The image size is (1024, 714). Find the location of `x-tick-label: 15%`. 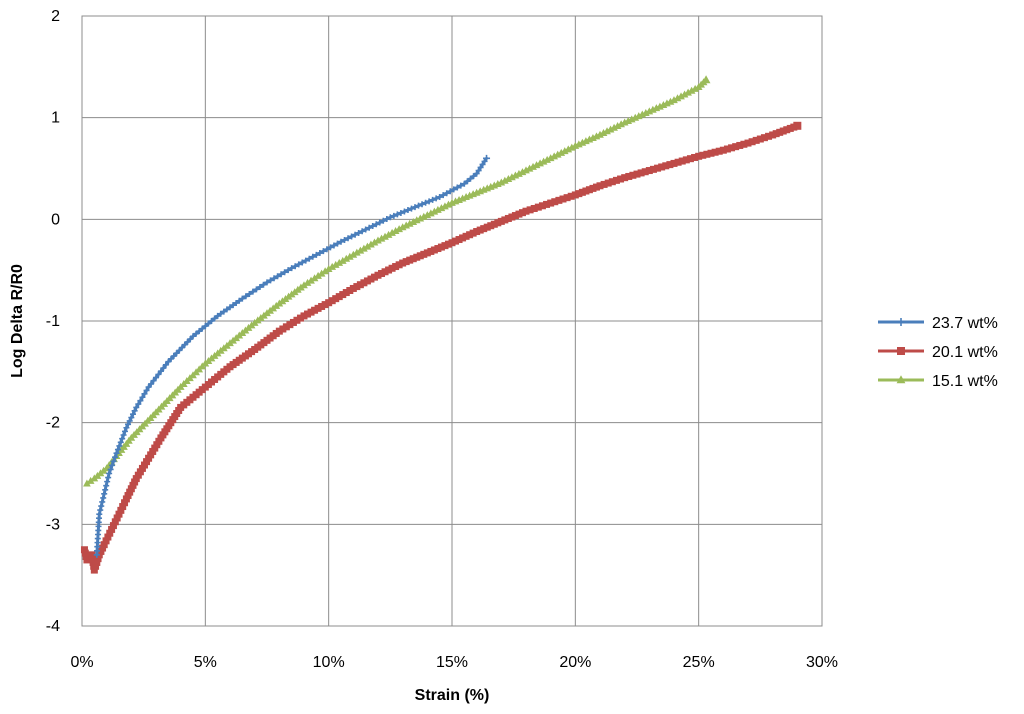

x-tick-label: 15% is located at coordinates (452, 662).